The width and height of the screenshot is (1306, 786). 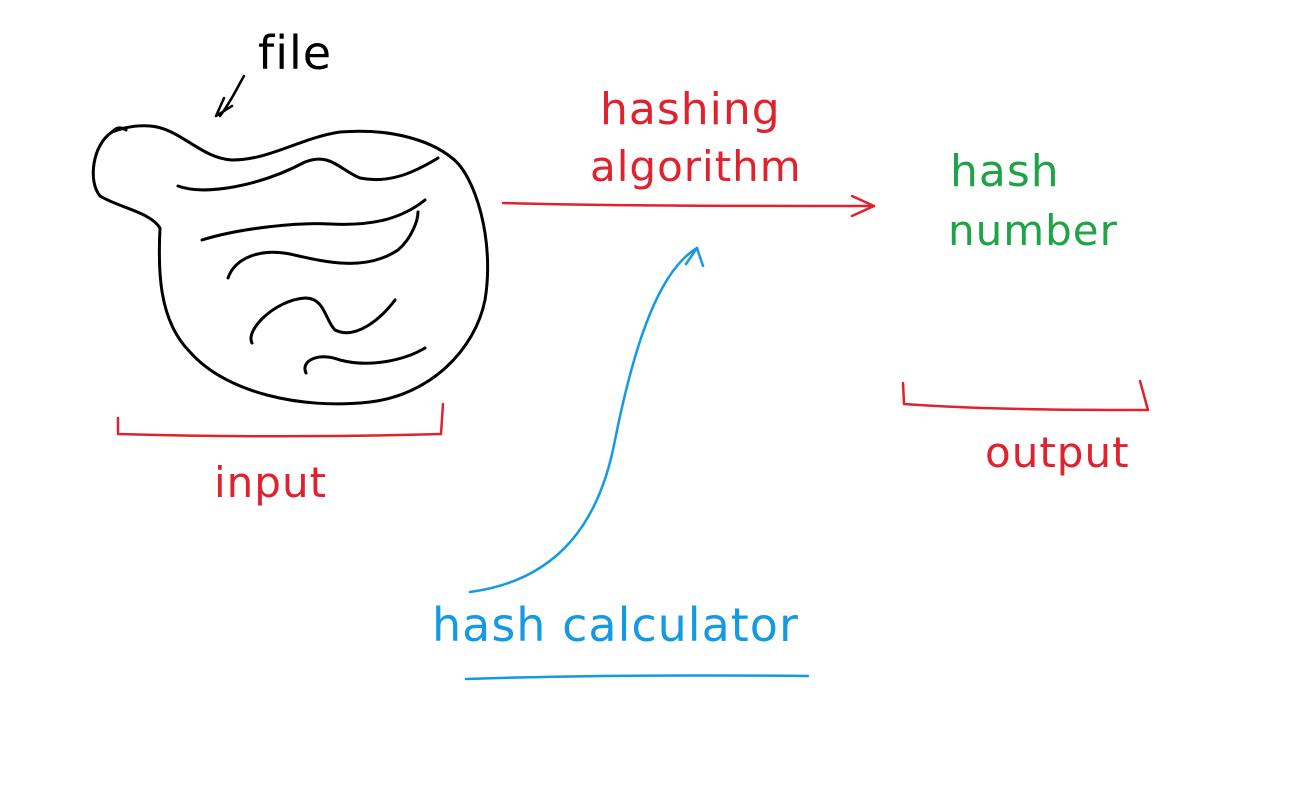 I want to click on file-pointer-arrow, so click(x=230, y=96).